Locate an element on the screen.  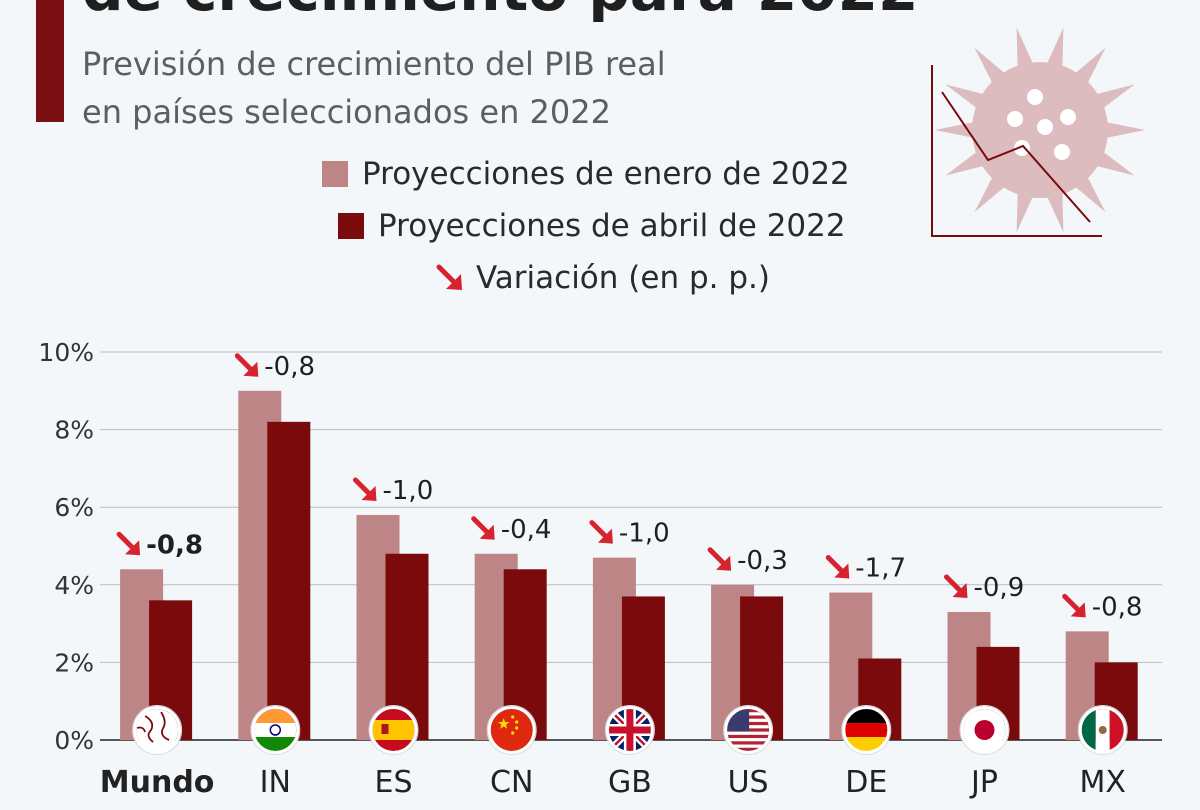
india-flag-icon is located at coordinates (275, 730).